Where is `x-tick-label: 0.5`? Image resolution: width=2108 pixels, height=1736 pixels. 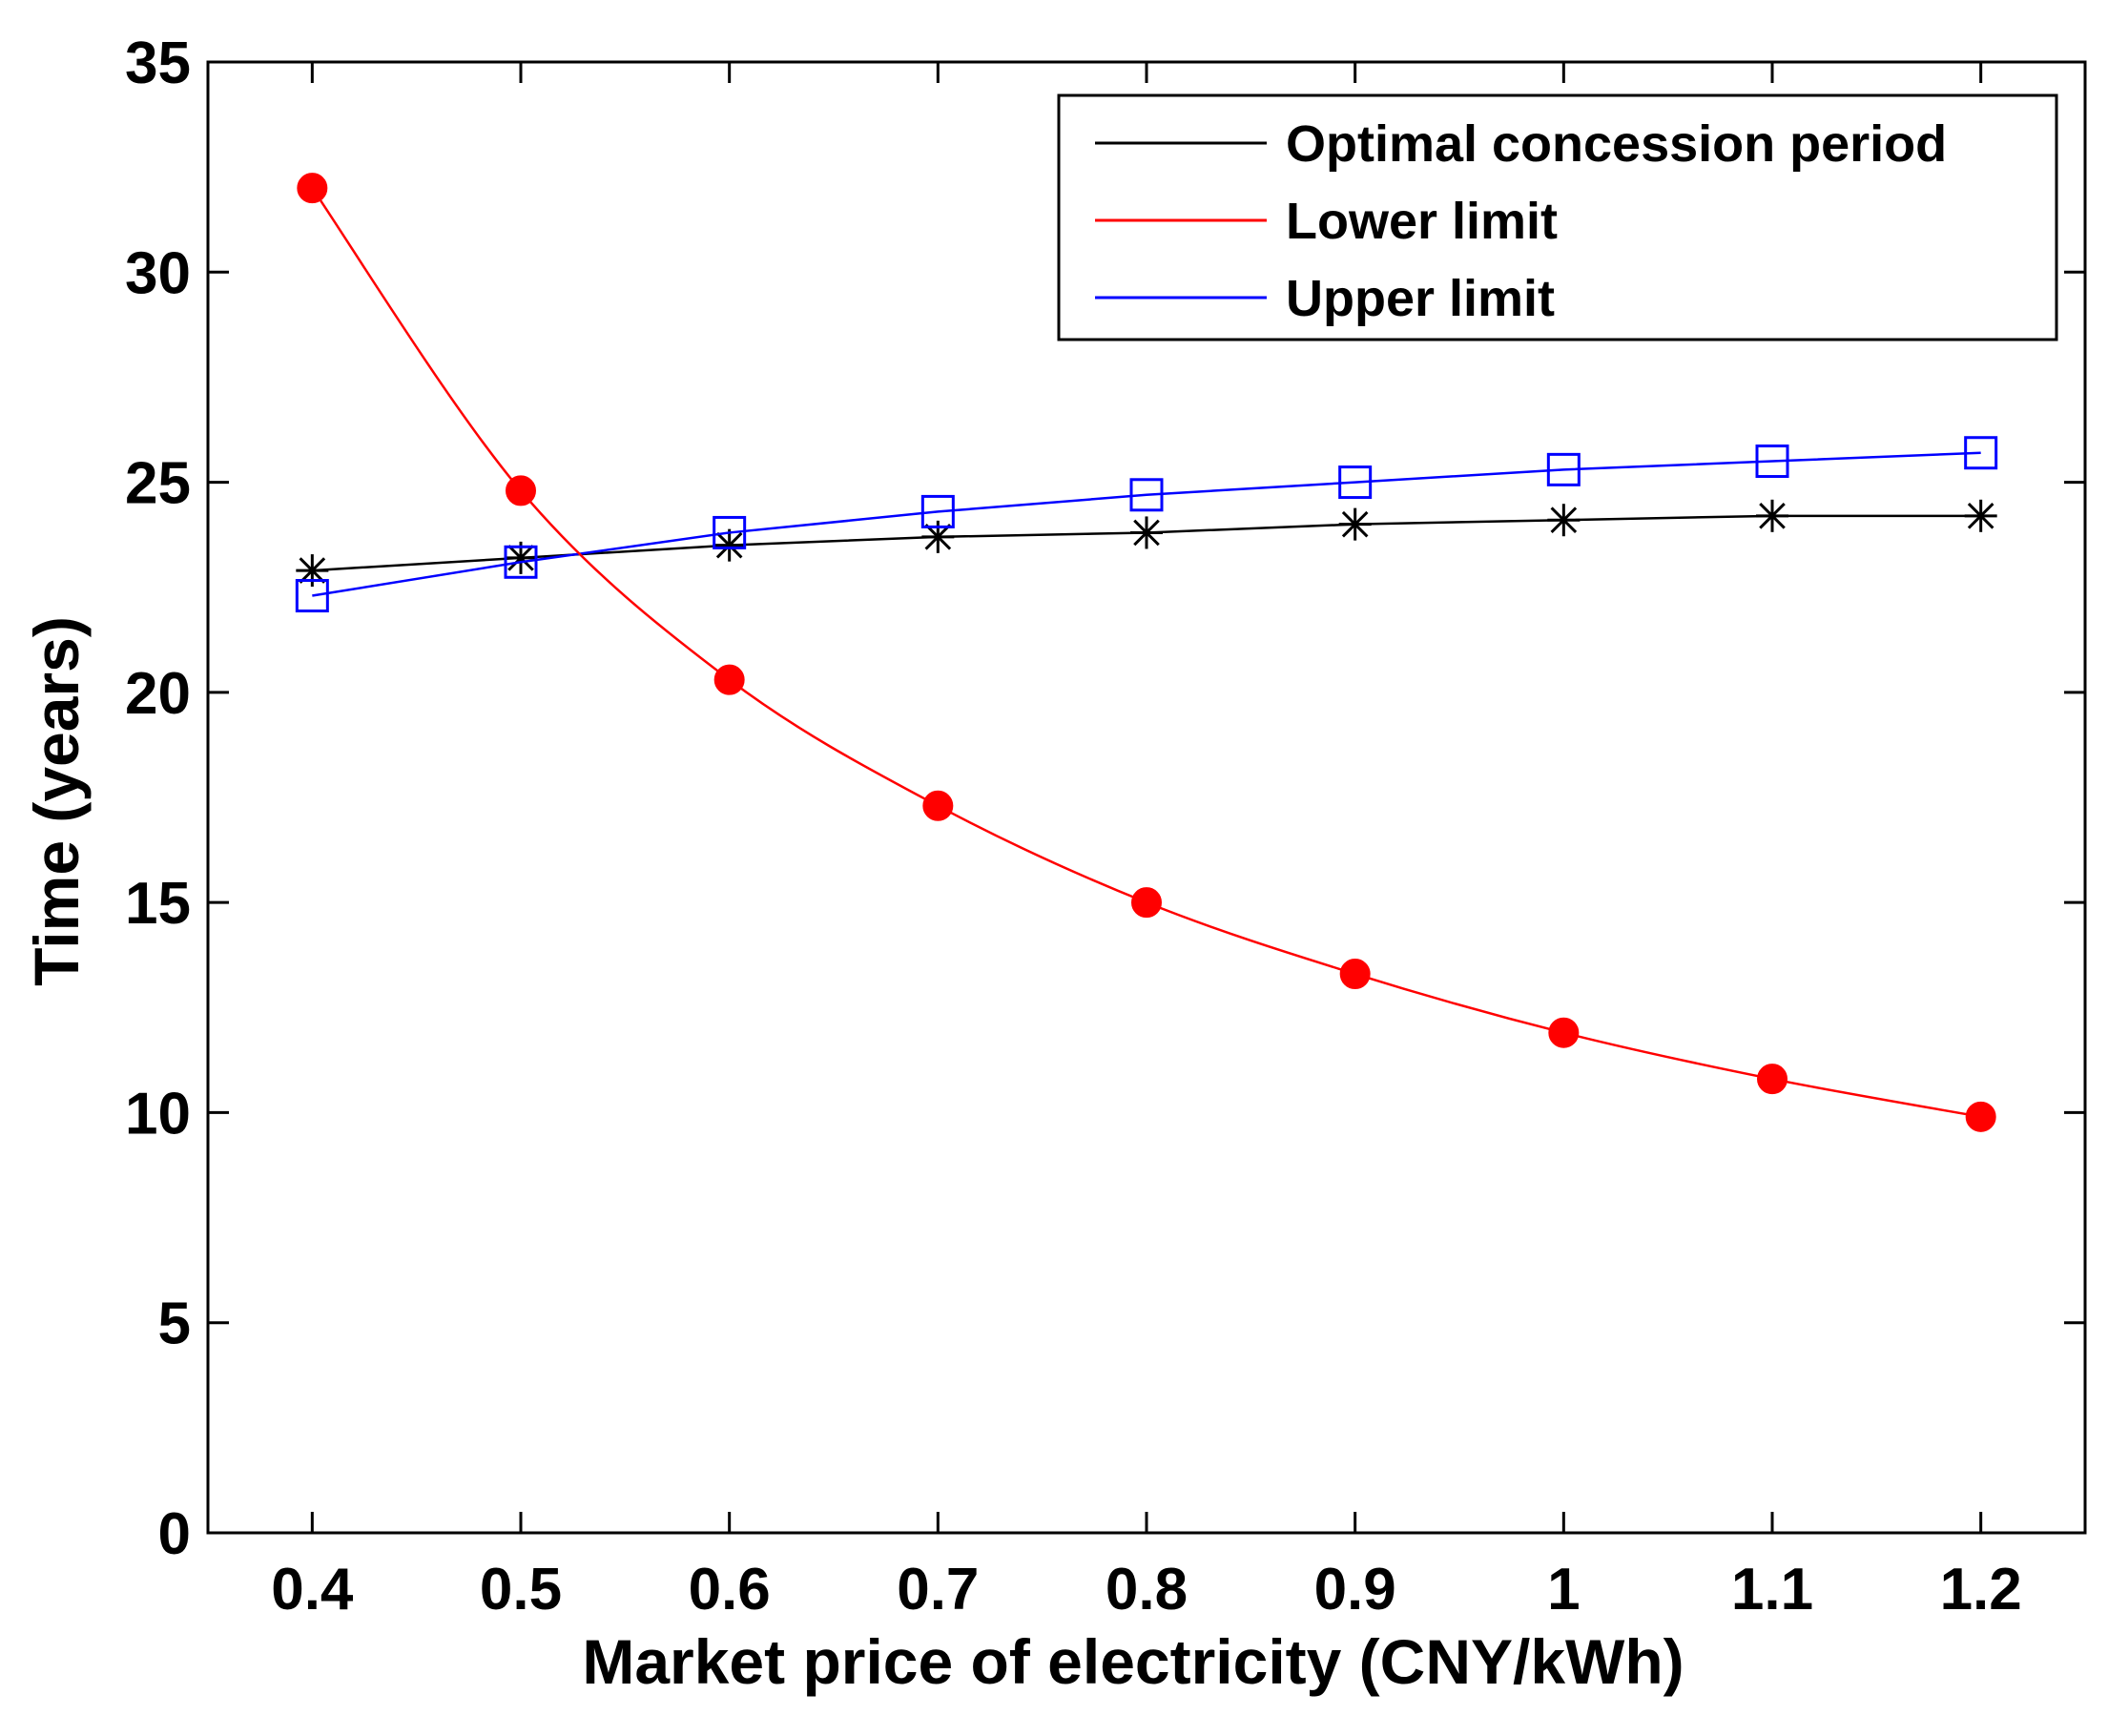
x-tick-label: 0.5 is located at coordinates (521, 1589).